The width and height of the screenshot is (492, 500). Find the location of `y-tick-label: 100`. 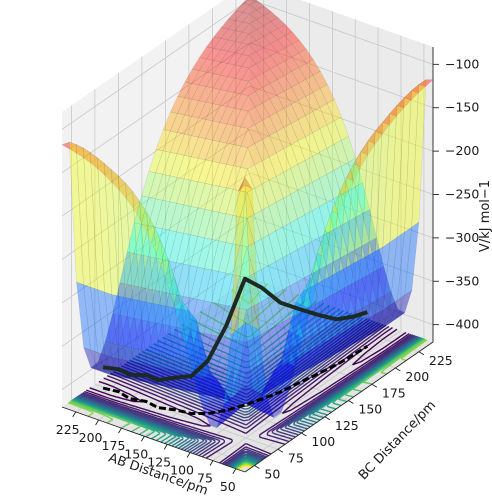

y-tick-label: 100 is located at coordinates (323, 441).